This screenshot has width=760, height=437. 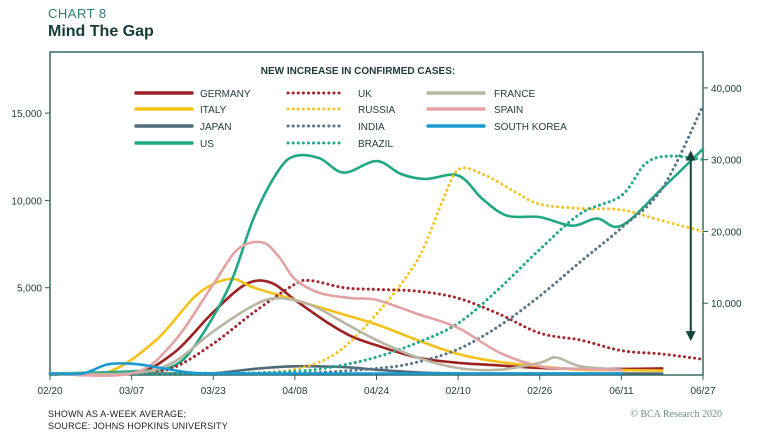 What do you see at coordinates (726, 304) in the screenshot?
I see `y-right-tick-label: 10,000` at bounding box center [726, 304].